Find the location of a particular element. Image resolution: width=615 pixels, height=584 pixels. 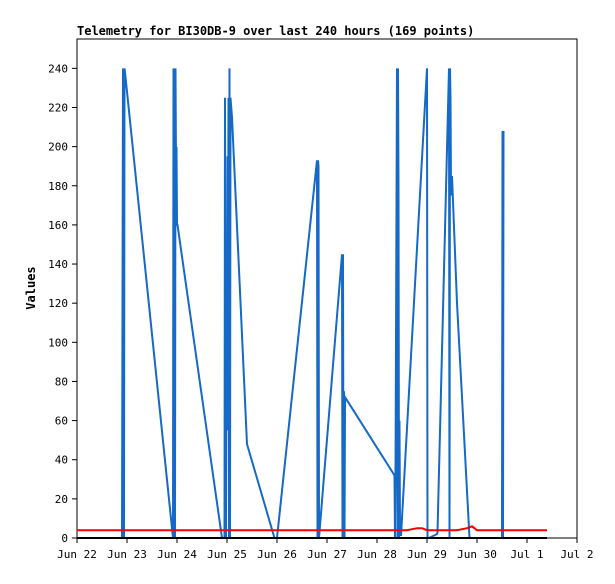

x-tick-label-4: Jun 26 is located at coordinates (277, 554).